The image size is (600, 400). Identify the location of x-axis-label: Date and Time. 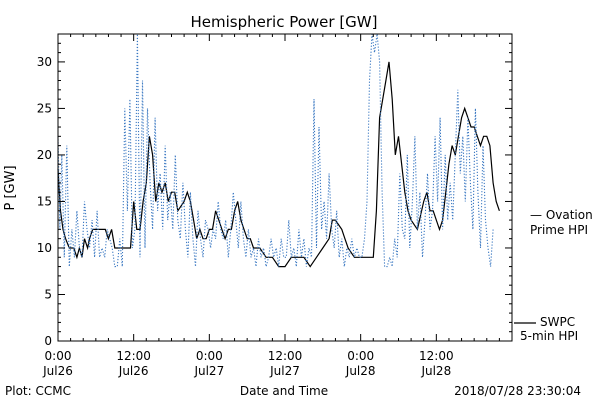
(284, 391).